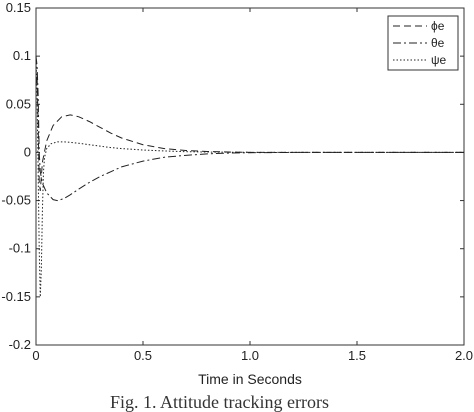 Image resolution: width=474 pixels, height=412 pixels. I want to click on legend: ϕe θe ψe, so click(423, 43).